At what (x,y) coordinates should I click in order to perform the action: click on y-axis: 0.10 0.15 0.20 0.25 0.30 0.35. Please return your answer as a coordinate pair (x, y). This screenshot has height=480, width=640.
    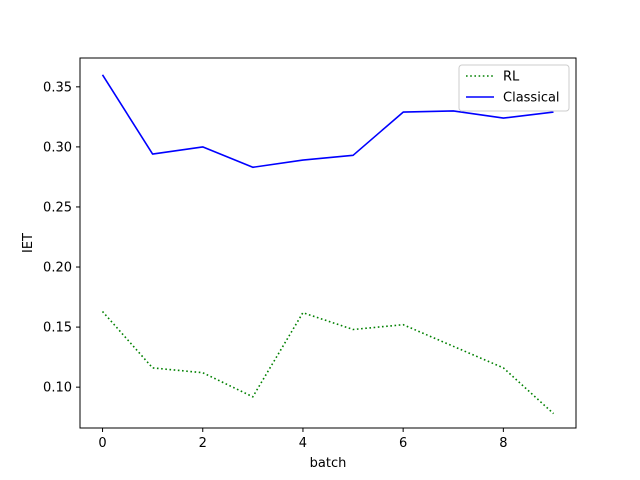
    Looking at the image, I should click on (61, 238).